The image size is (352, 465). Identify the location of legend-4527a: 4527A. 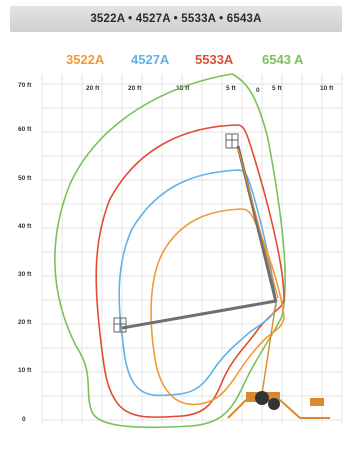
(150, 59).